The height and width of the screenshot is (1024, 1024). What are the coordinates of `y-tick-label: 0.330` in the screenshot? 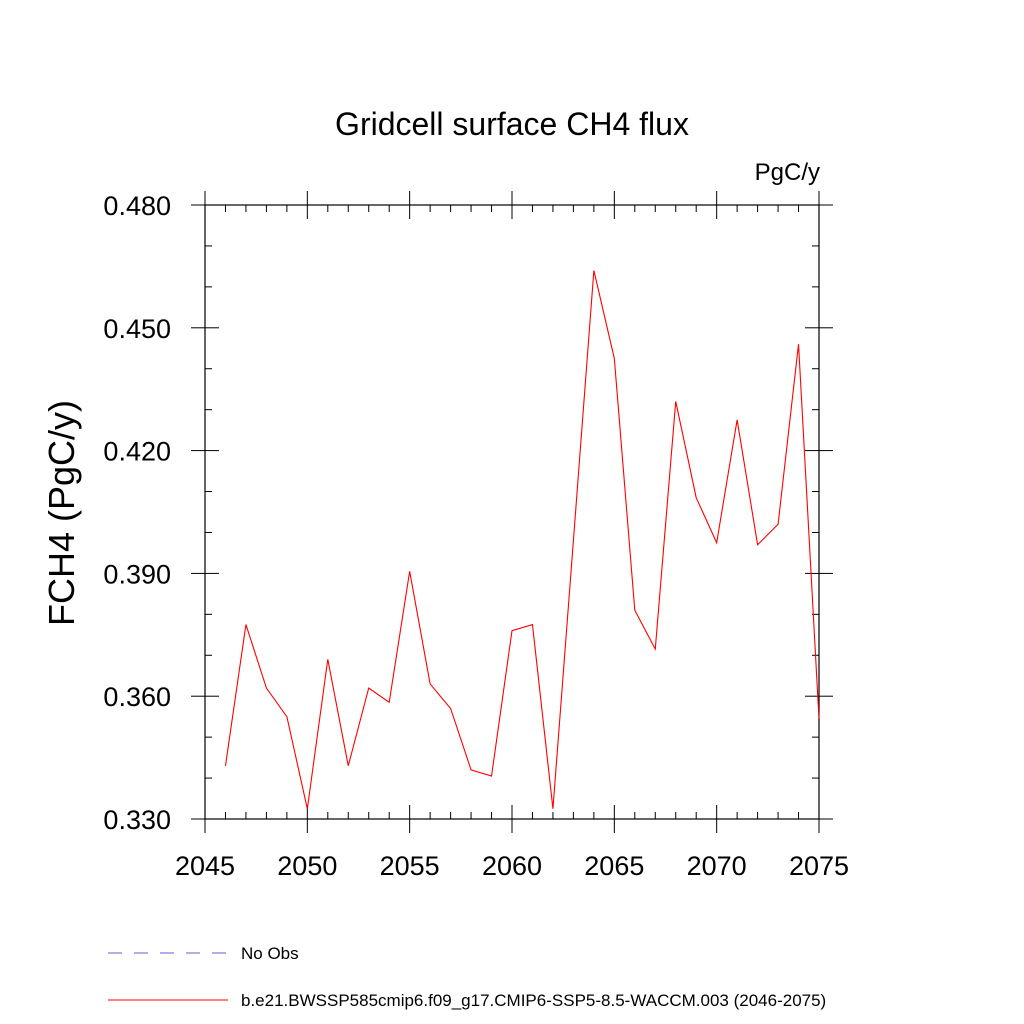 It's located at (137, 820).